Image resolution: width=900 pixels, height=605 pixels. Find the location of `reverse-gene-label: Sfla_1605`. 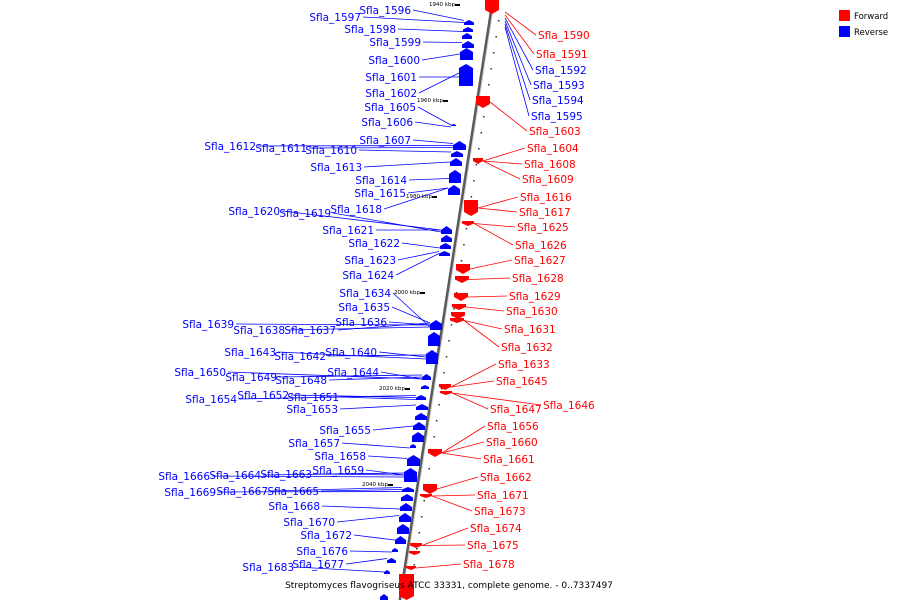

reverse-gene-label: Sfla_1605 is located at coordinates (390, 108).